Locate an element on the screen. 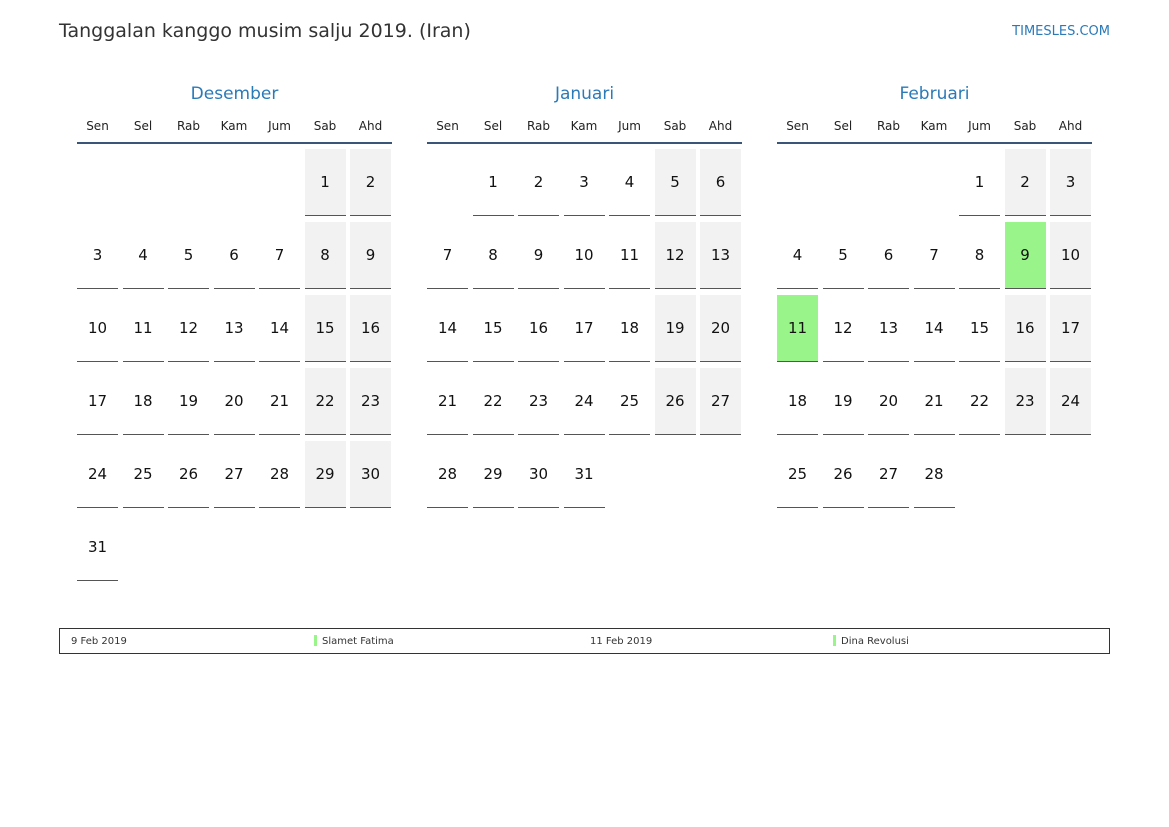 Image resolution: width=1169 pixels, height=827 pixels. holiday-marker is located at coordinates (315, 640).